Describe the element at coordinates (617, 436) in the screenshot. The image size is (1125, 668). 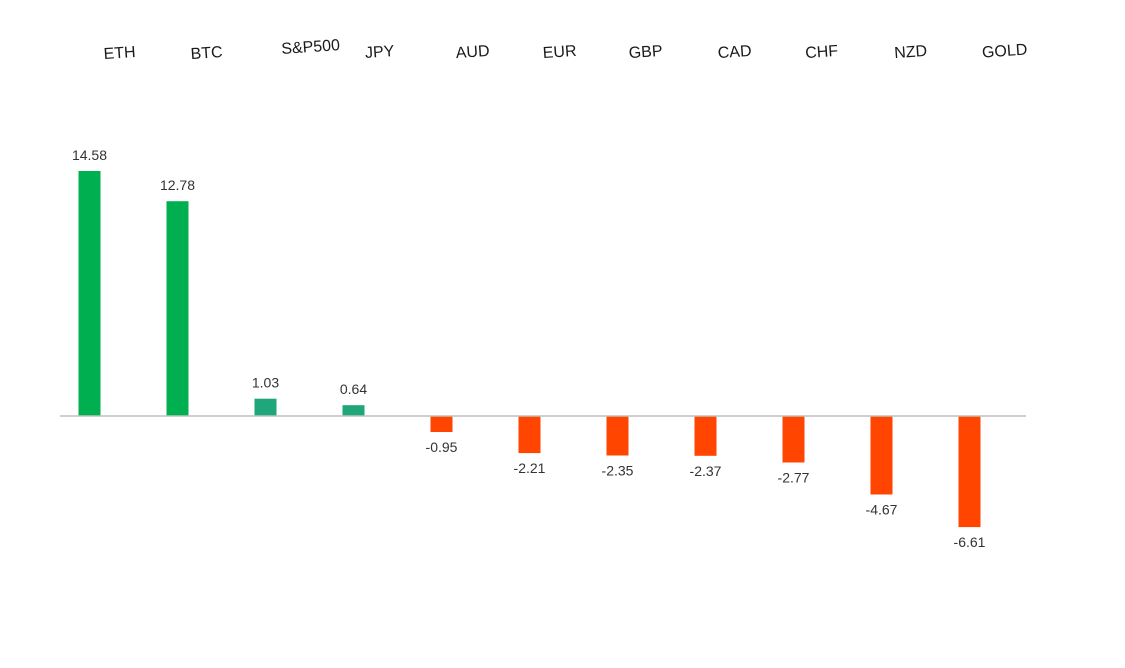
I see `bar-gbp` at that location.